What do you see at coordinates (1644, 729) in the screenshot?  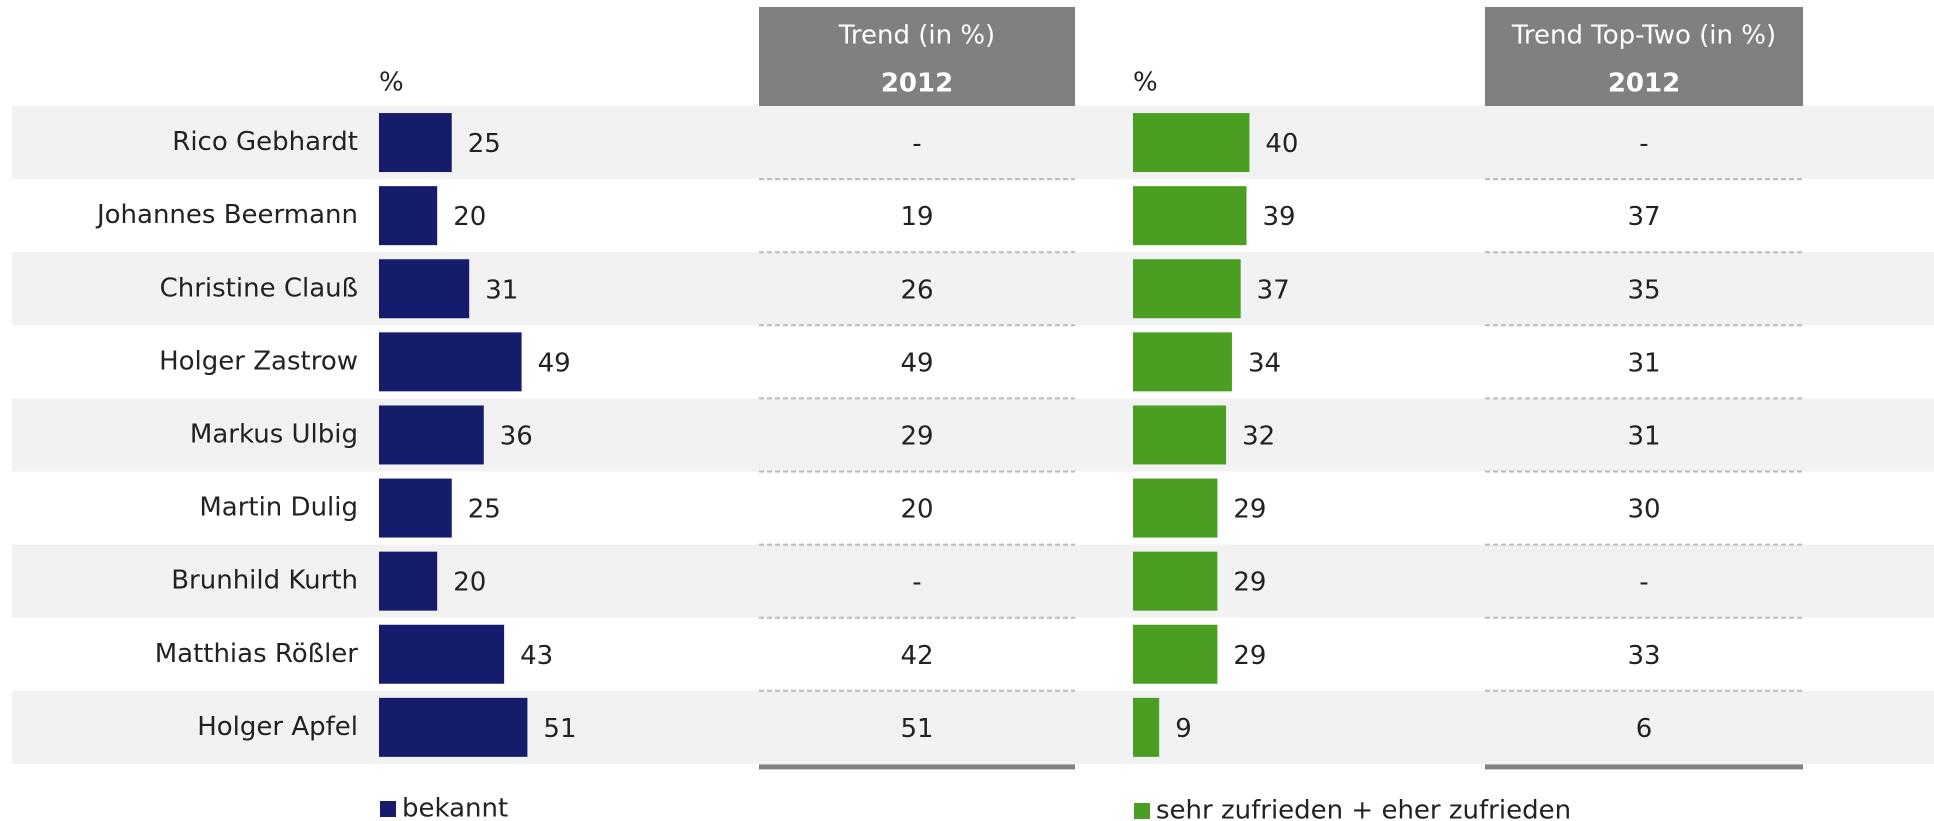 I see `trend-value: 6` at bounding box center [1644, 729].